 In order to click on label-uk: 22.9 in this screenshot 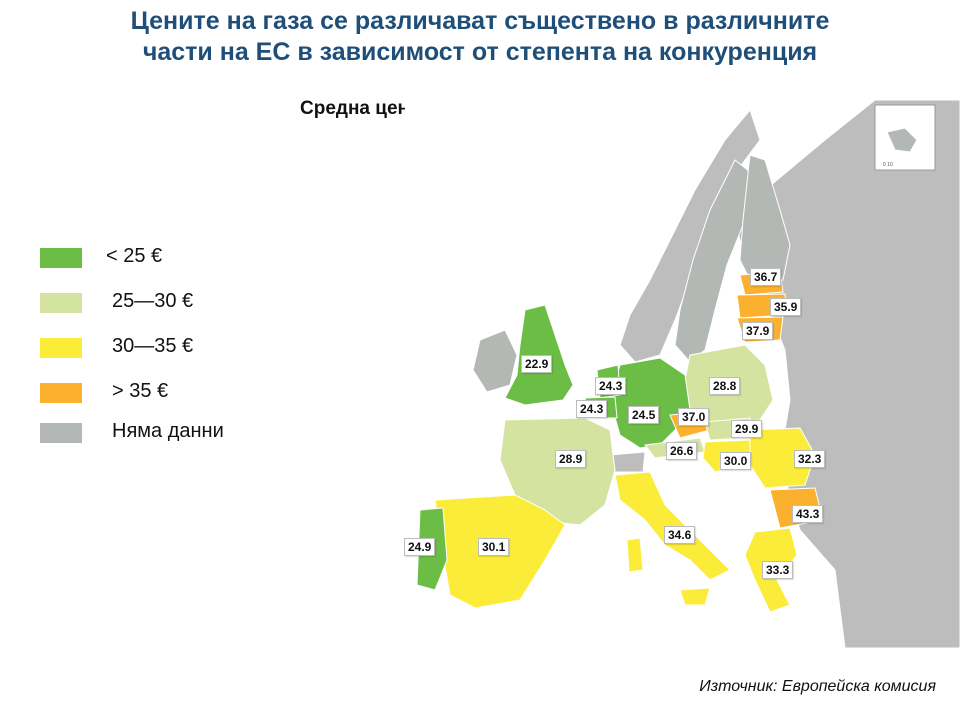, I will do `click(537, 364)`.